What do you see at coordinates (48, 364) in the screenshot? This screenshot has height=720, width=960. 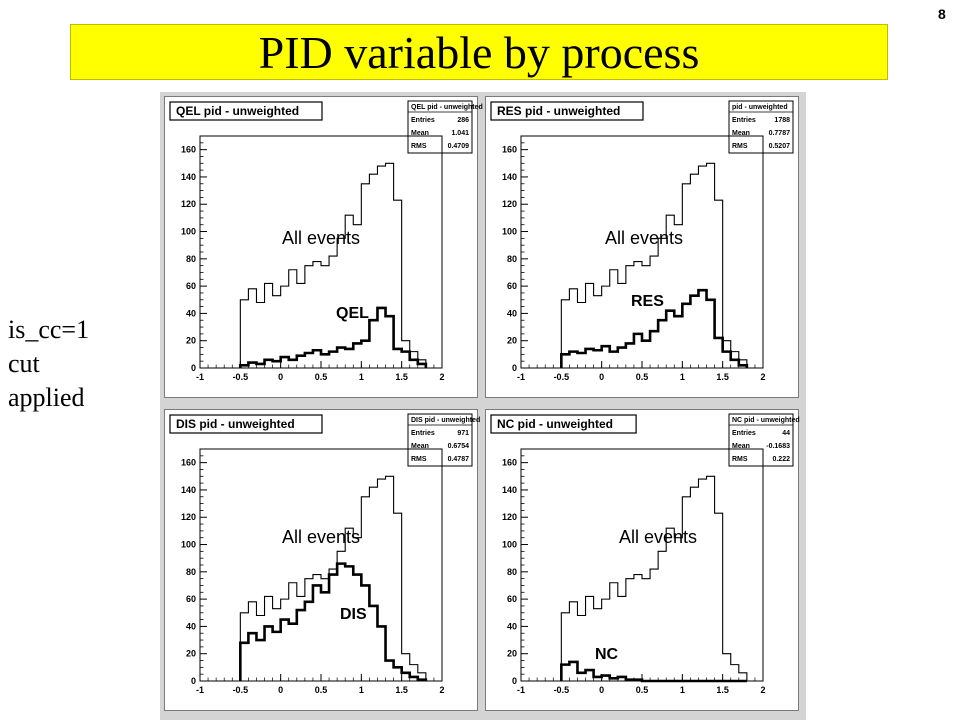 I see `cut-note: is_cc=1 cut applied` at bounding box center [48, 364].